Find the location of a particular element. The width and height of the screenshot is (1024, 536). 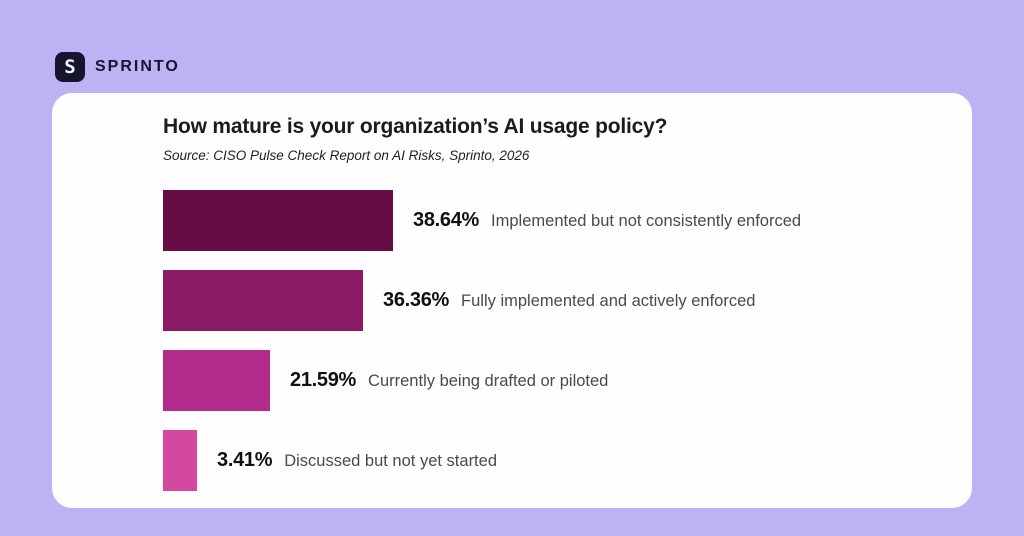

bar-row: 3.41% Discussed but not yet started is located at coordinates (557, 460).